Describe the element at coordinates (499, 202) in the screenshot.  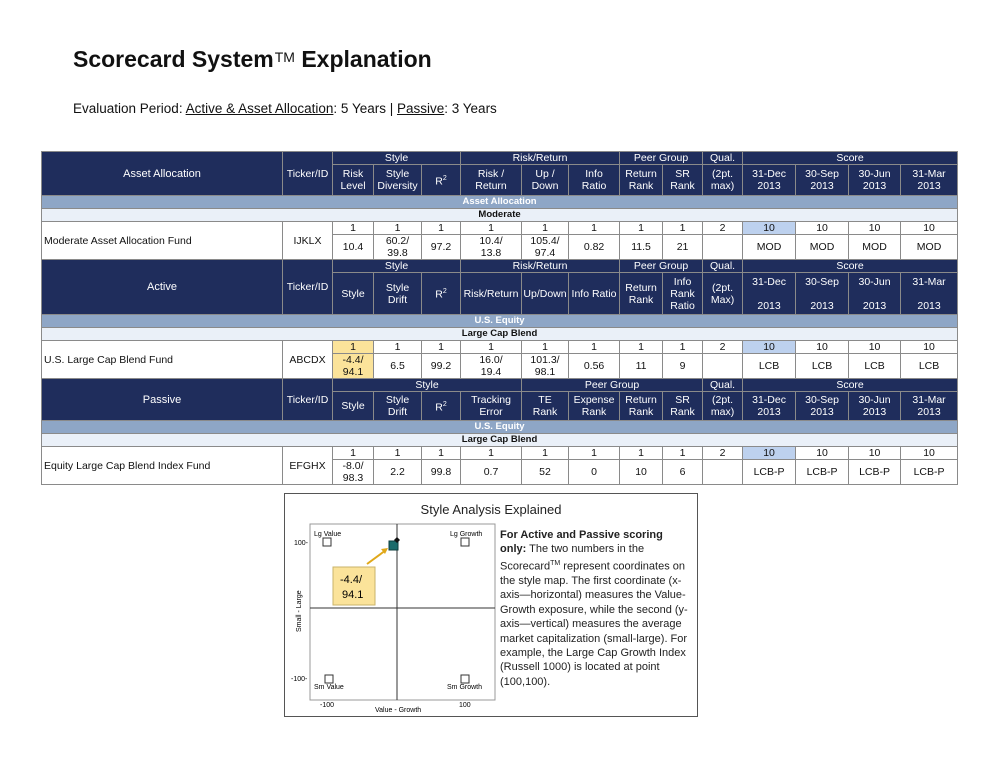
I see `section-asset-allocation: Asset Allocation` at that location.